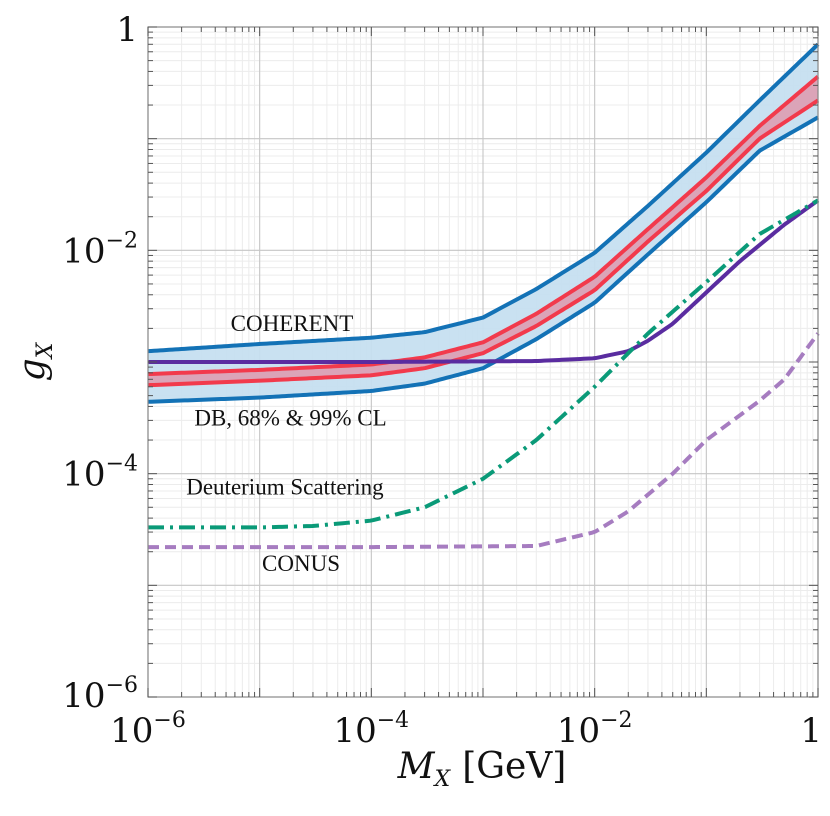  I want to click on x-axis-label-unit: [GeV], so click(514, 766).